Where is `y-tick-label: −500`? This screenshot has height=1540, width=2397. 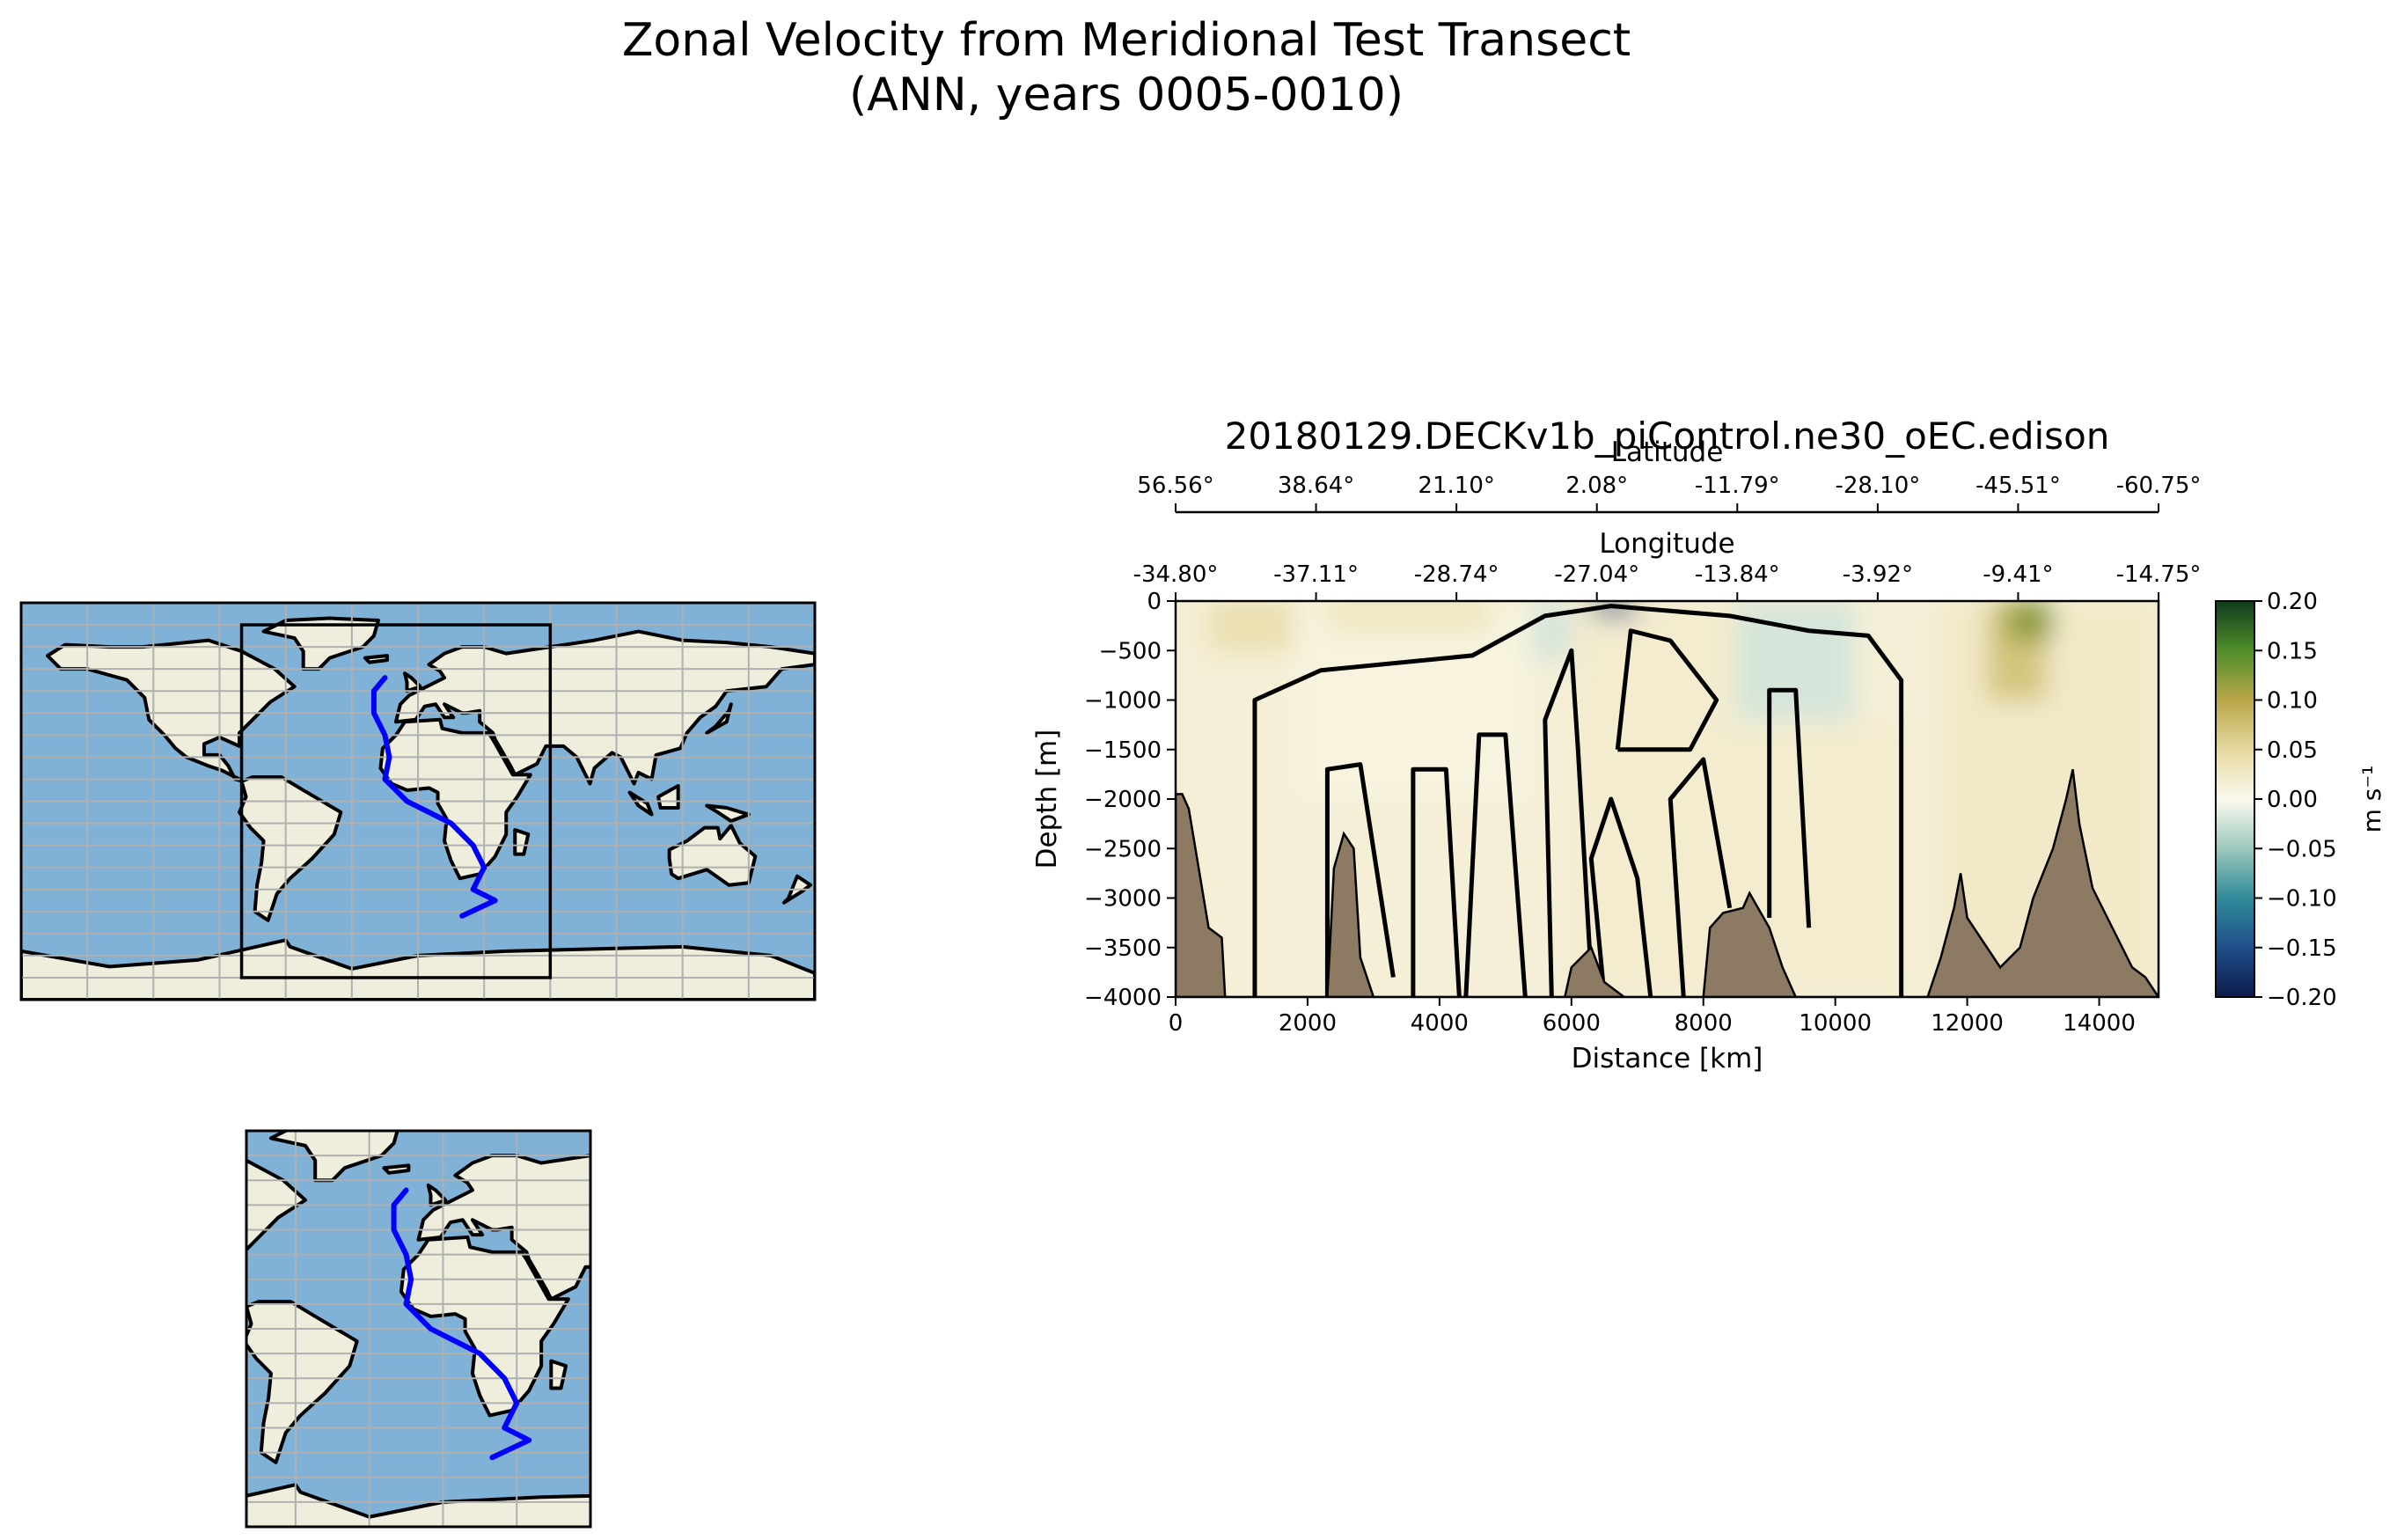 y-tick-label: −500 is located at coordinates (1131, 651).